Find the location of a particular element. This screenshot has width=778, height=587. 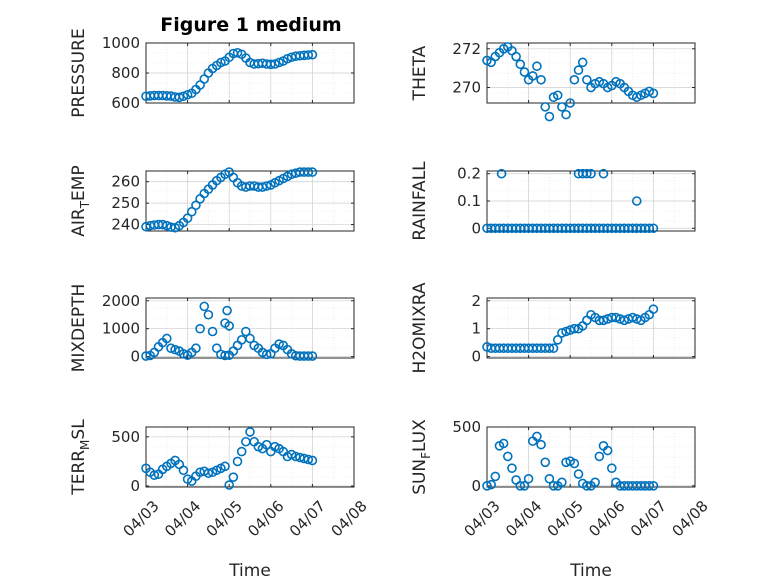

subplot-rainfall: 0 0.1 0.2 RAINFALL is located at coordinates (553, 201).